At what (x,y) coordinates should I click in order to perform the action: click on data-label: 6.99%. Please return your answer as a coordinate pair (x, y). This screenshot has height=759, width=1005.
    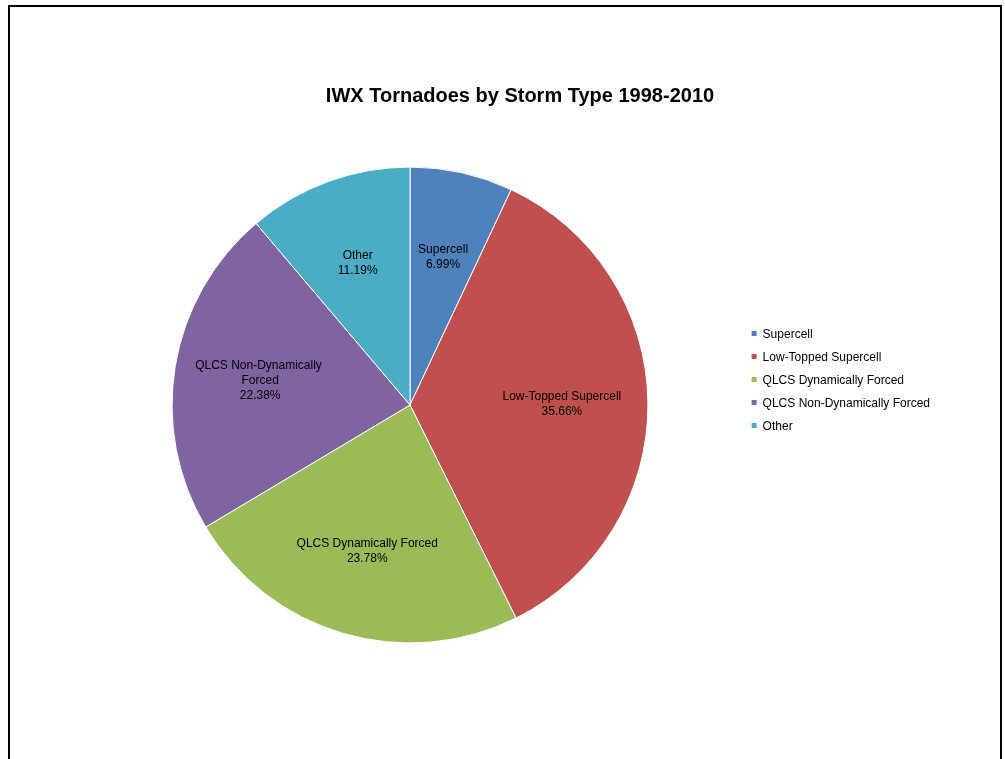
    Looking at the image, I should click on (443, 264).